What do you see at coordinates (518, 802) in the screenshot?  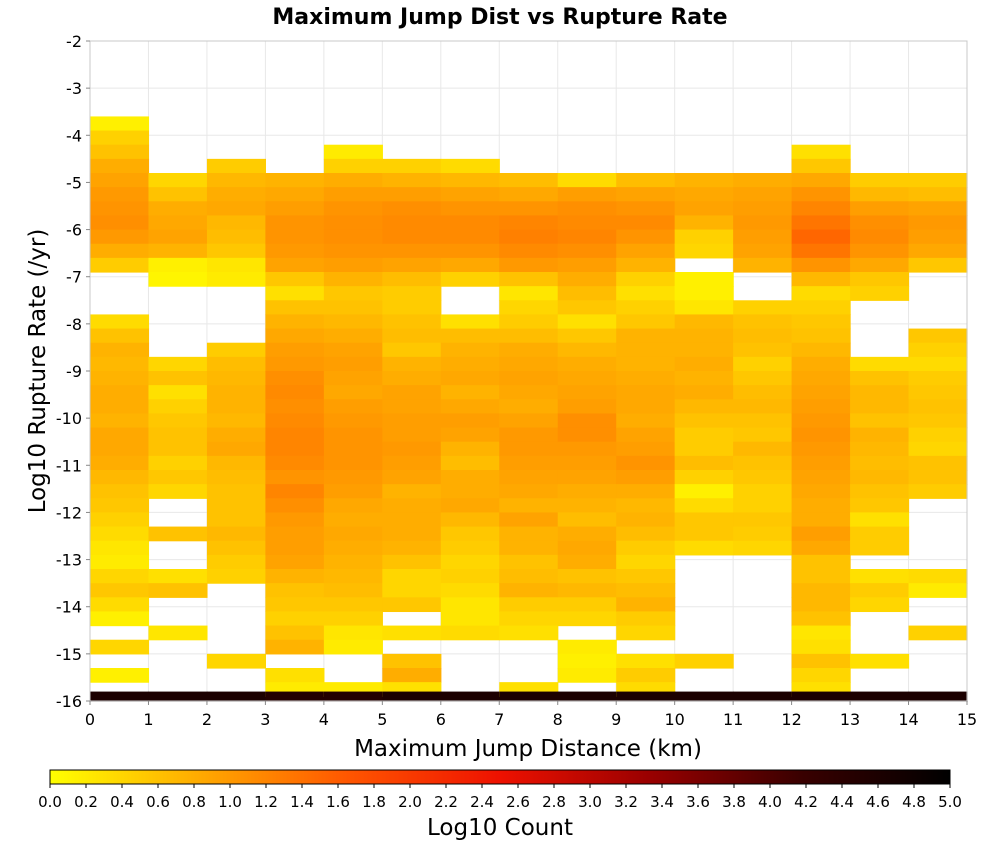 I see `colorbar-tick-label: 2.6` at bounding box center [518, 802].